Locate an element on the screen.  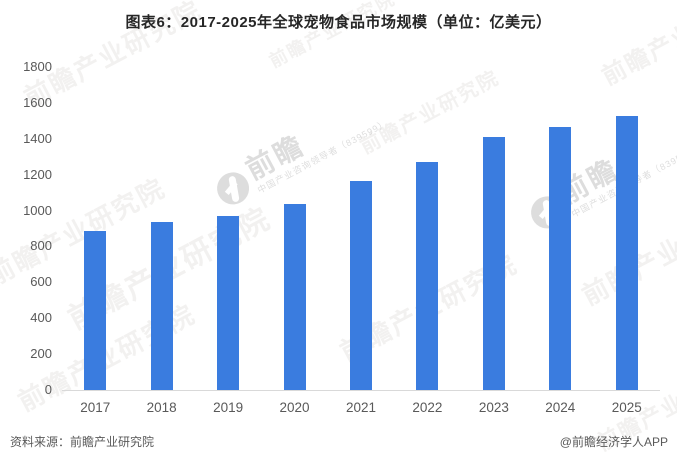
y-tick-label: 1000 is located at coordinates (37, 210).